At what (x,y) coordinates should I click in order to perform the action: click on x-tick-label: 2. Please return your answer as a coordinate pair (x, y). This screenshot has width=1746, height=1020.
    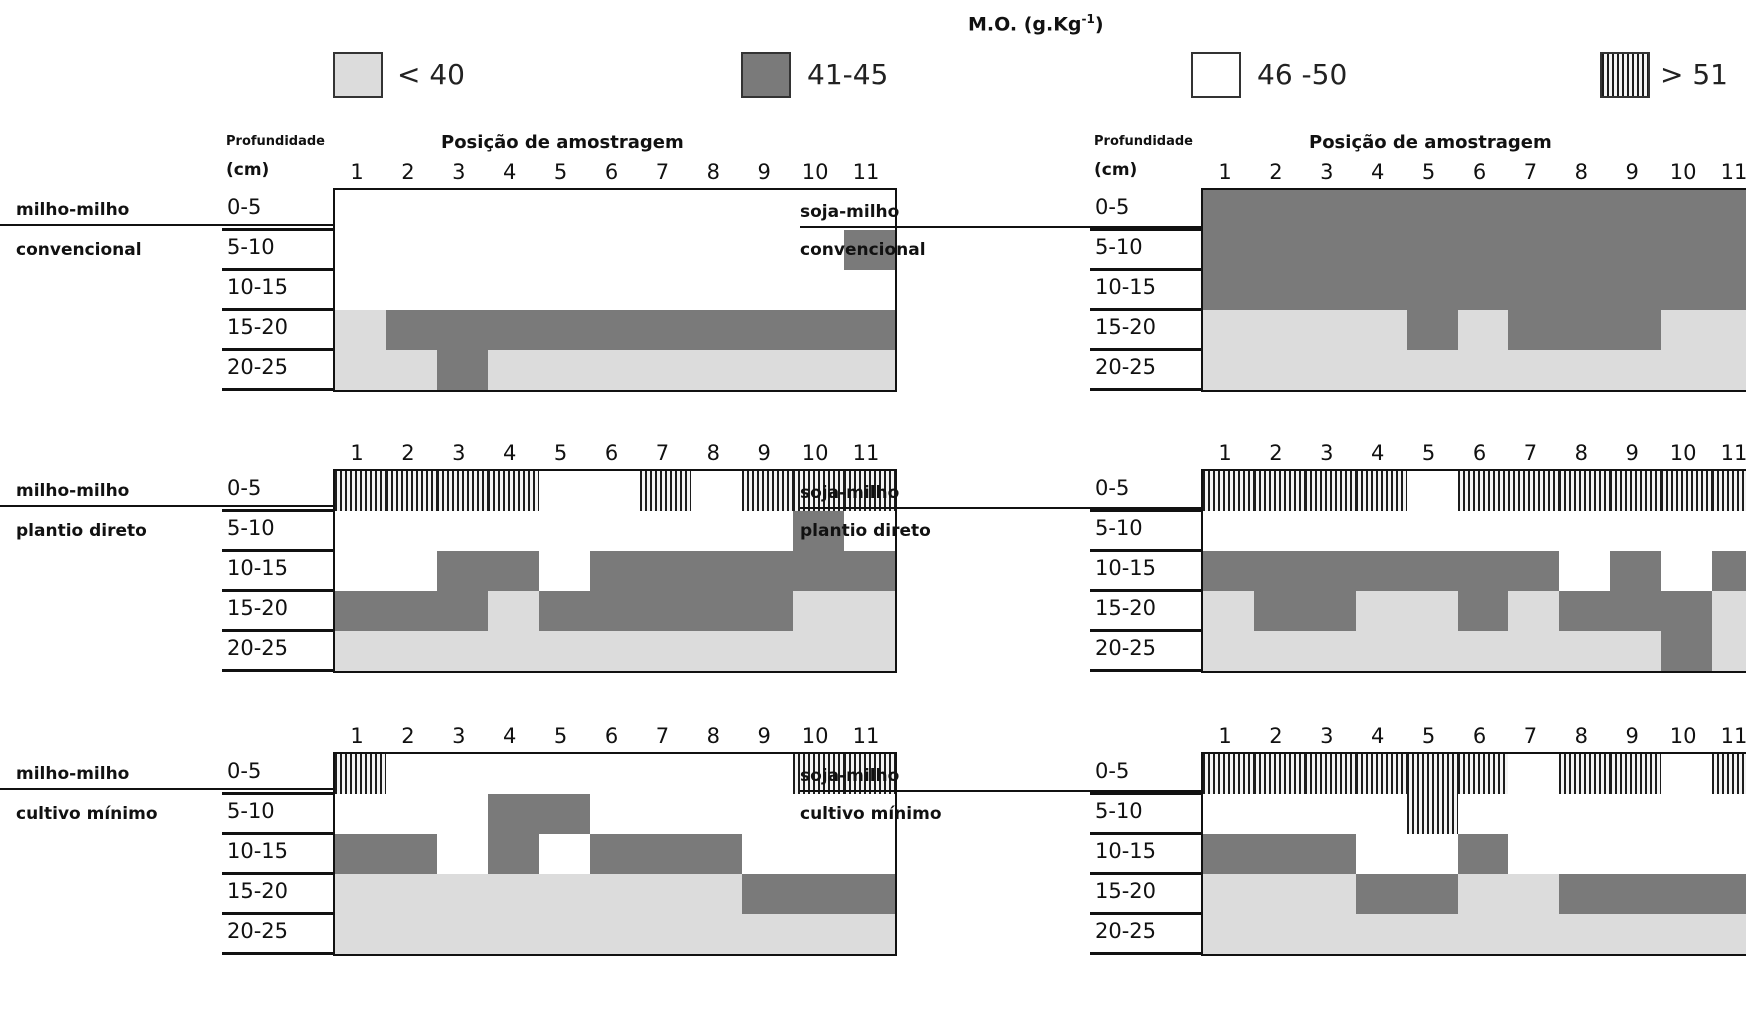
    Looking at the image, I should click on (1276, 172).